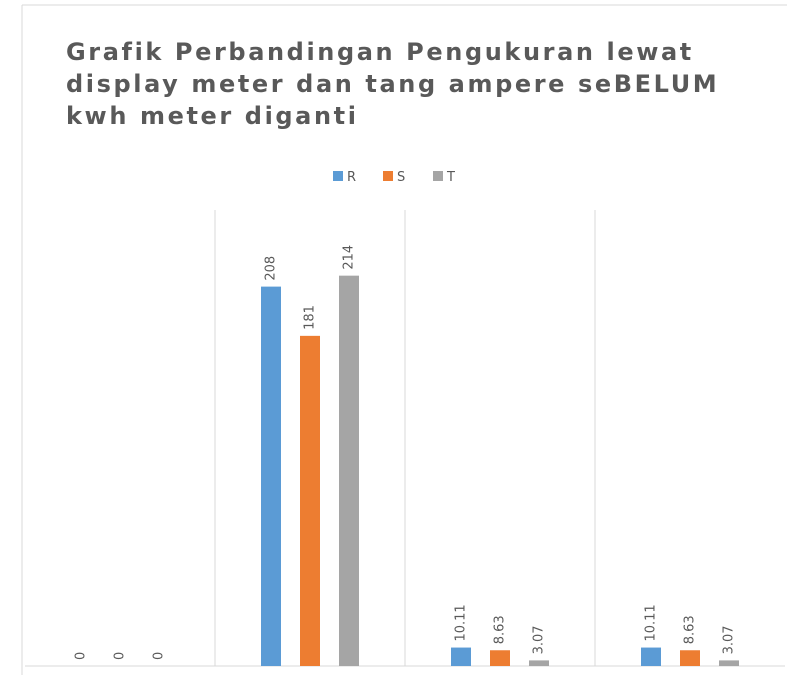 The image size is (787, 675). What do you see at coordinates (401, 177) in the screenshot?
I see `legend-label: S` at bounding box center [401, 177].